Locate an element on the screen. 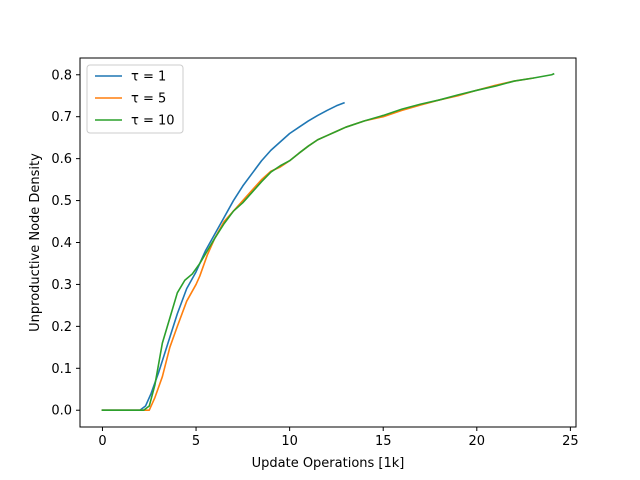 The height and width of the screenshot is (480, 640). legend: τ = 1 τ = 5 τ = 10 is located at coordinates (135, 99).